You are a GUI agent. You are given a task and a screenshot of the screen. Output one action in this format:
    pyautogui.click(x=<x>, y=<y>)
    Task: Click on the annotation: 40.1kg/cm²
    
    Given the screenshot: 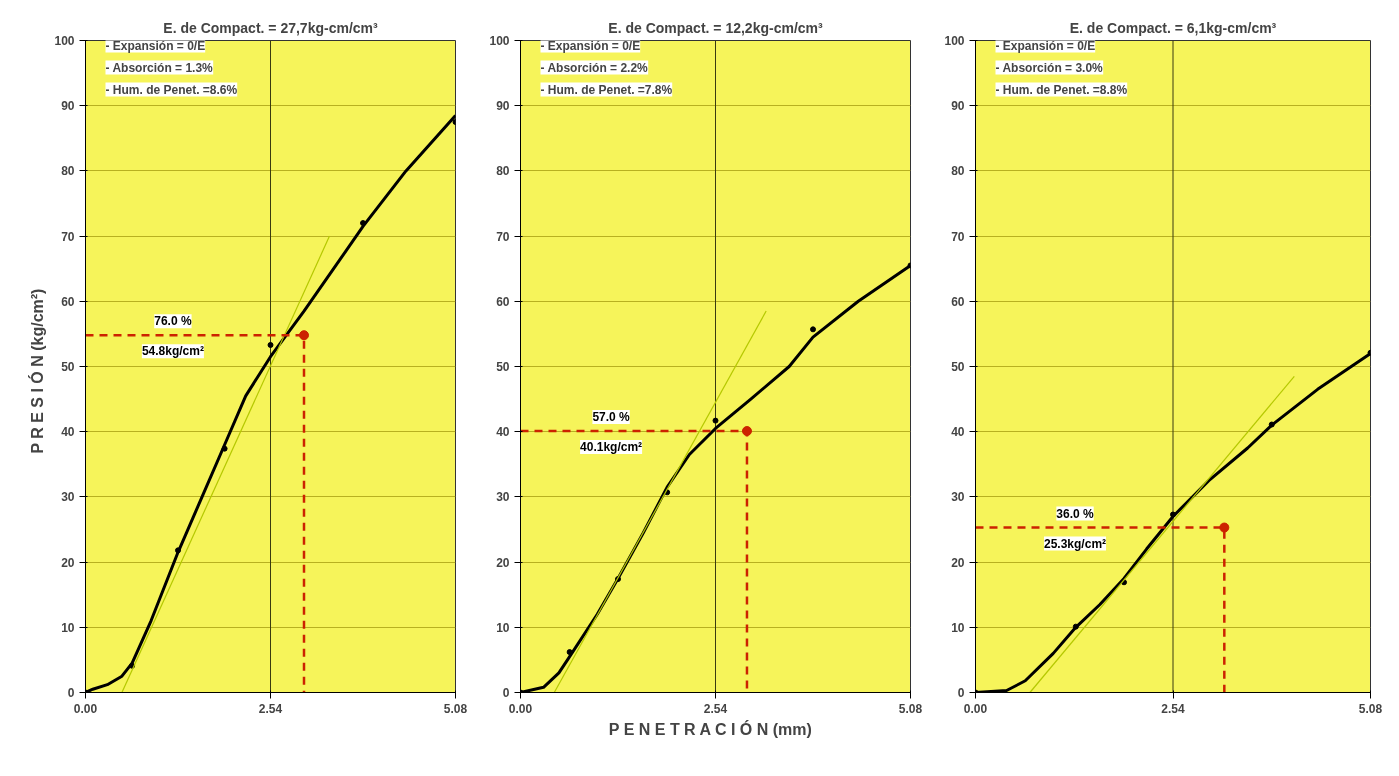 What is the action you would take?
    pyautogui.click(x=611, y=447)
    